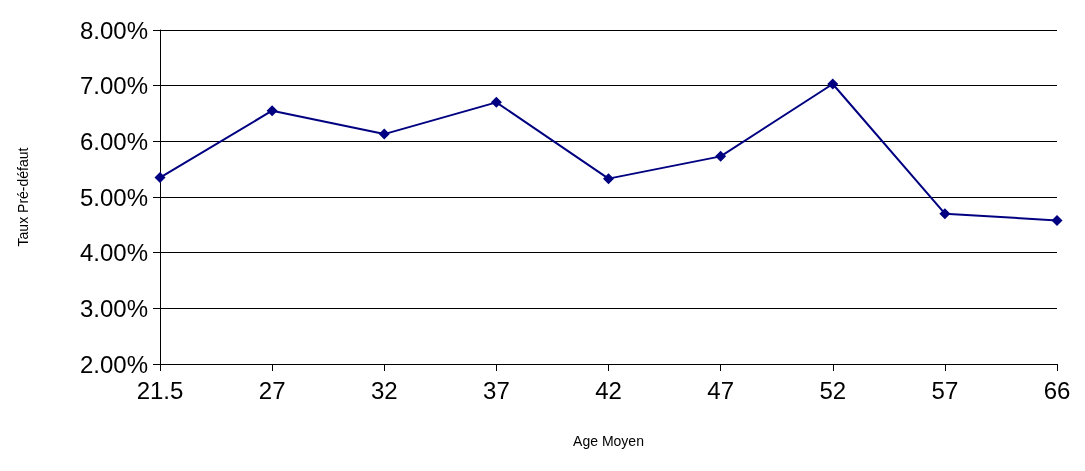  What do you see at coordinates (608, 390) in the screenshot?
I see `x-tick-label: 42` at bounding box center [608, 390].